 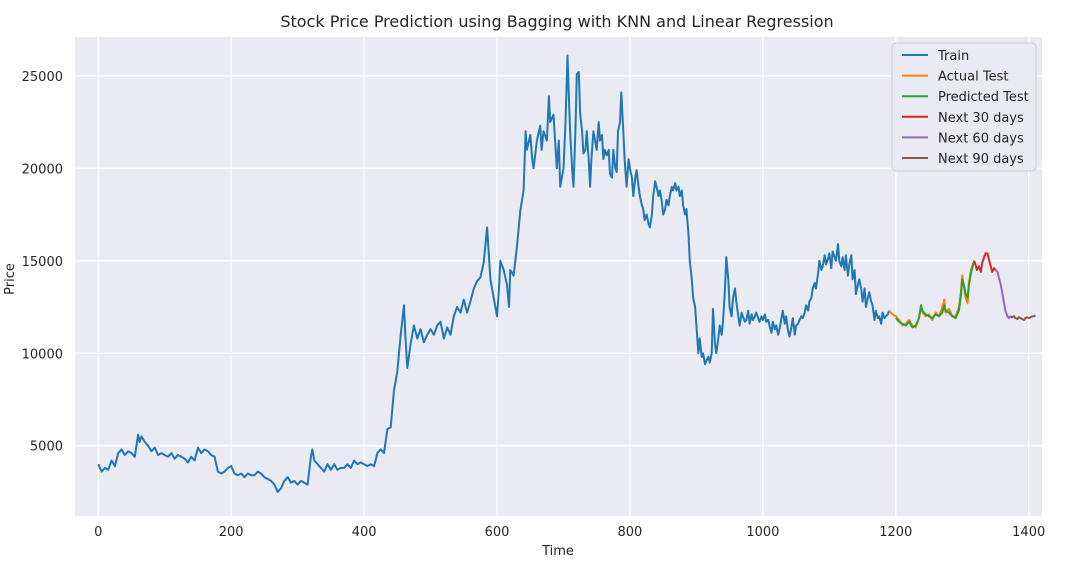 What do you see at coordinates (935, 294) in the screenshot?
I see `series-line-predicted-test` at bounding box center [935, 294].